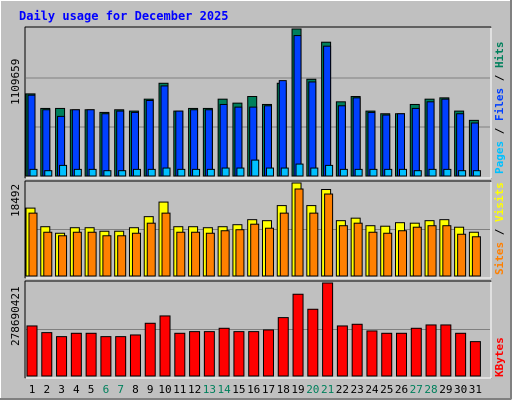 This screenshot has height=400, width=512. What do you see at coordinates (106, 389) in the screenshot?
I see `x-tick-label-day-6: 6` at bounding box center [106, 389].